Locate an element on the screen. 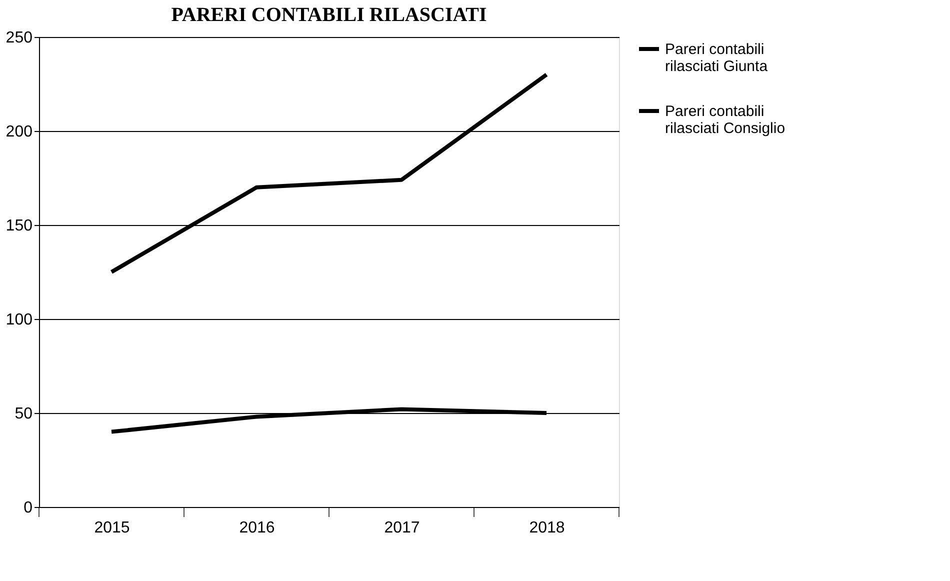 The image size is (950, 581). y-tick-label: 250 is located at coordinates (19, 38).